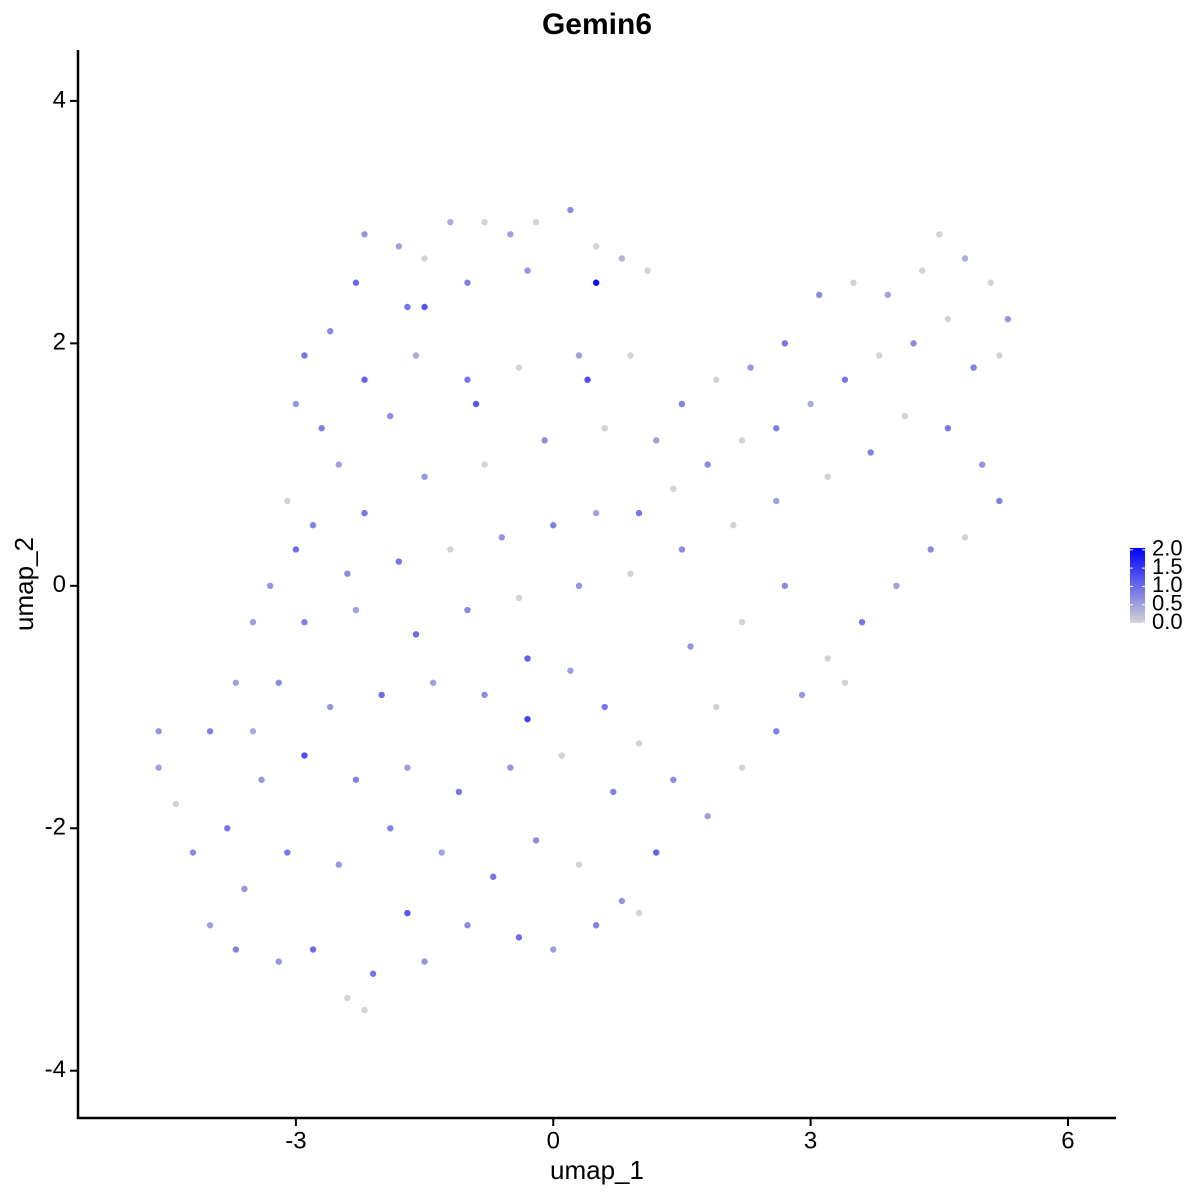 Image resolution: width=1200 pixels, height=1200 pixels. What do you see at coordinates (1167, 584) in the screenshot?
I see `colorbar-label: 1.0` at bounding box center [1167, 584].